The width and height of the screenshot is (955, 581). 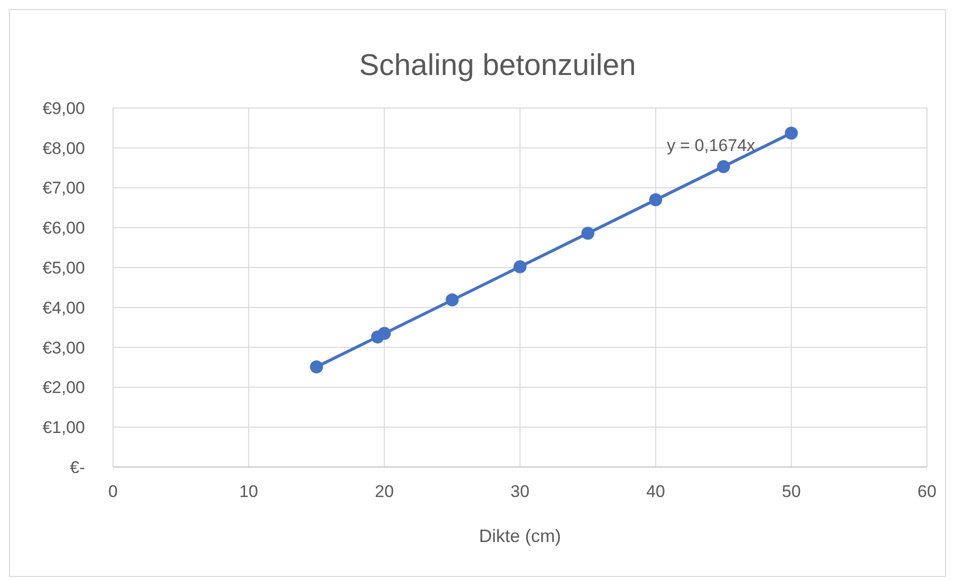 I want to click on x-tick-label: 60, so click(x=927, y=491).